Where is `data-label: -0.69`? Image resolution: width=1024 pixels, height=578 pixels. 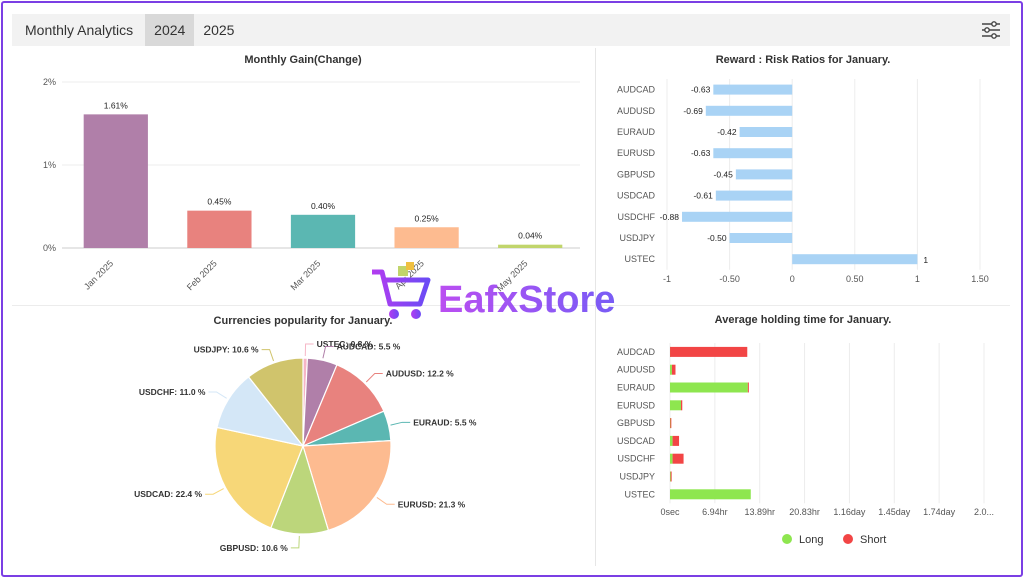 data-label: -0.69 is located at coordinates (693, 111).